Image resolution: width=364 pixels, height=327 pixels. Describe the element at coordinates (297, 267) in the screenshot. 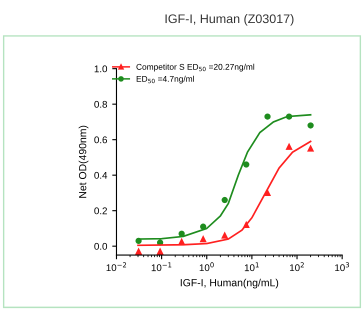

I see `x-tick-label: 10$^{2}$` at that location.